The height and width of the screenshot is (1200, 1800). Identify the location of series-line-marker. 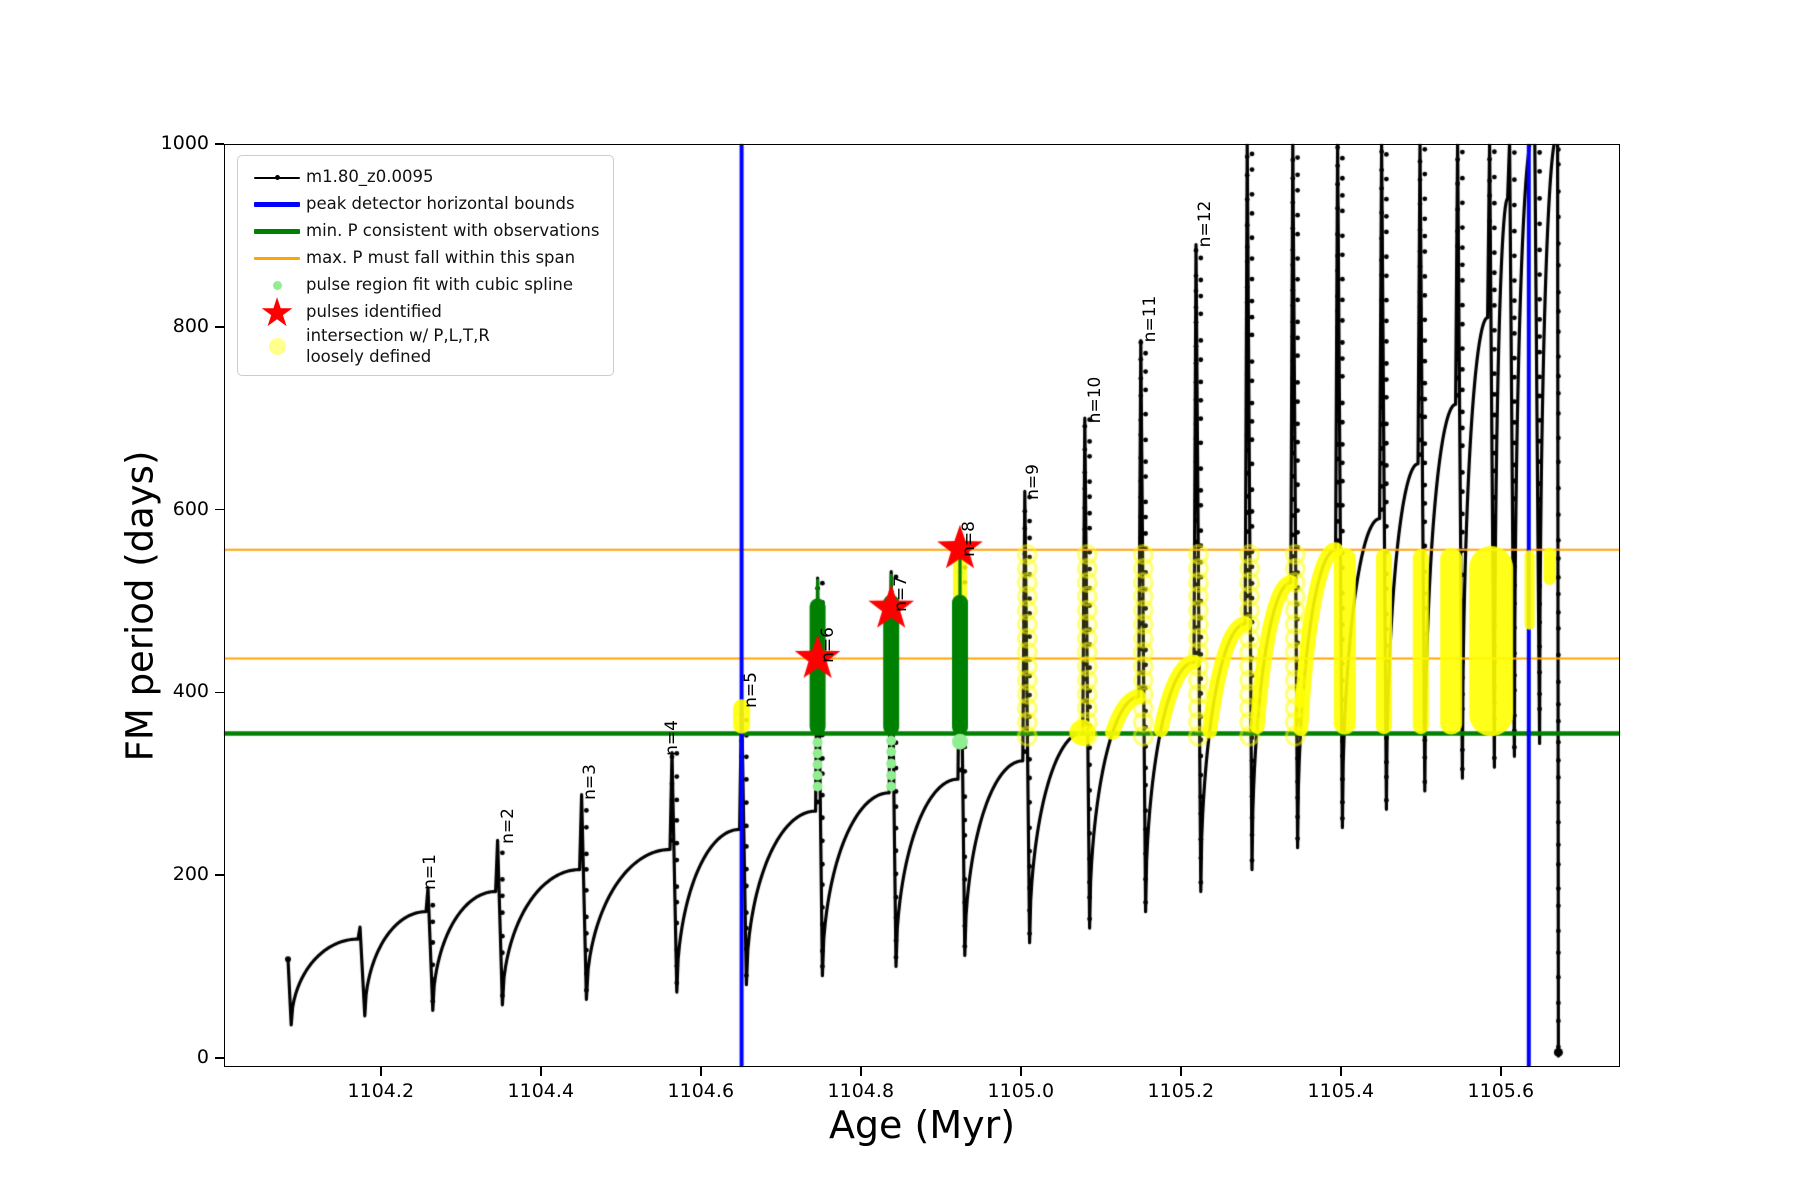
(277, 177).